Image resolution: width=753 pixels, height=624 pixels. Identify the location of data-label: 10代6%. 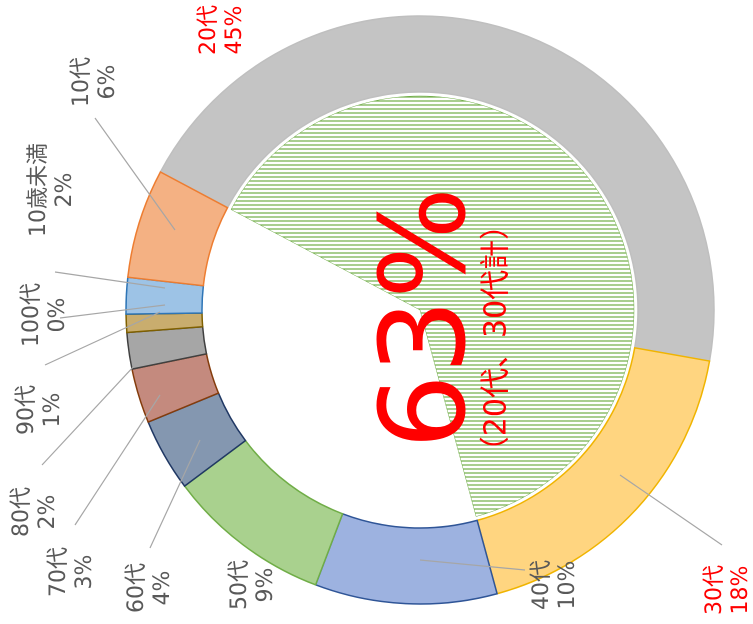
(94, 82).